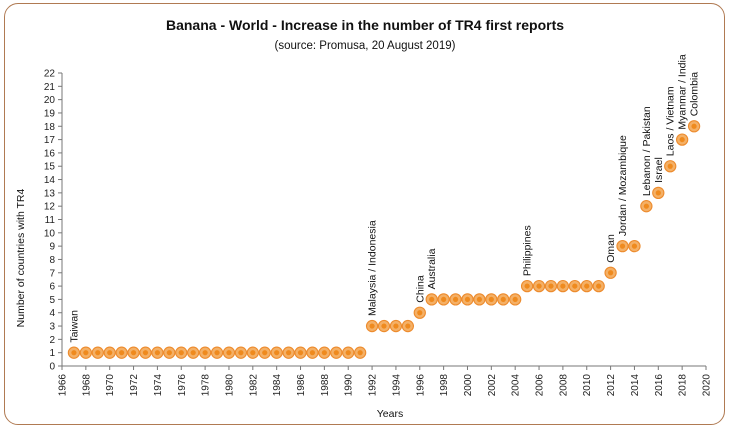 Image resolution: width=730 pixels, height=429 pixels. What do you see at coordinates (50, 74) in the screenshot?
I see `y-tick-label: 22` at bounding box center [50, 74].